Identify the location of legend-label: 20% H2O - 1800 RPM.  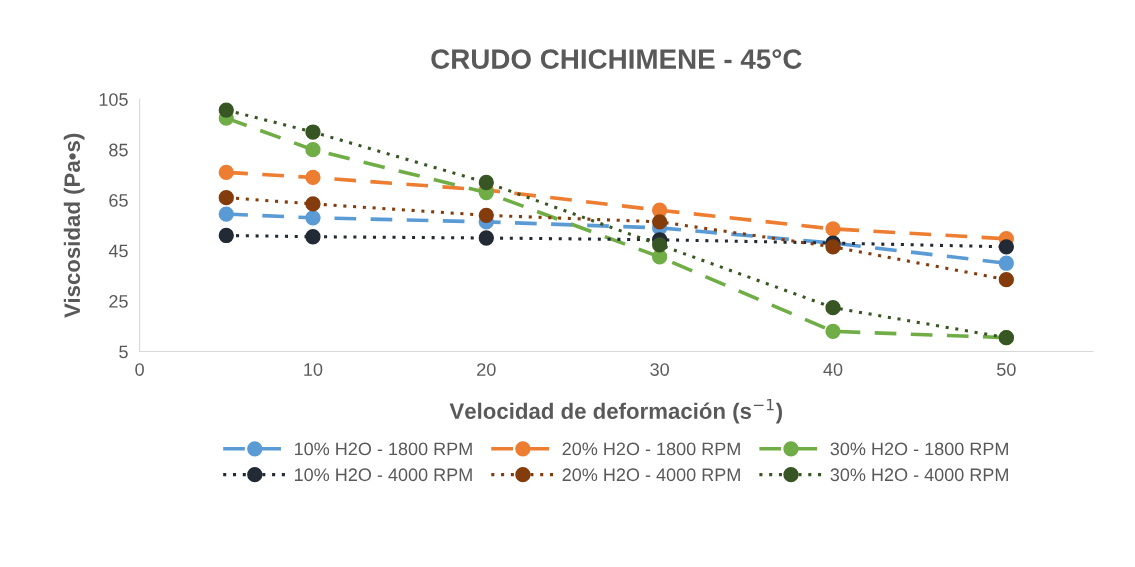
(651, 449).